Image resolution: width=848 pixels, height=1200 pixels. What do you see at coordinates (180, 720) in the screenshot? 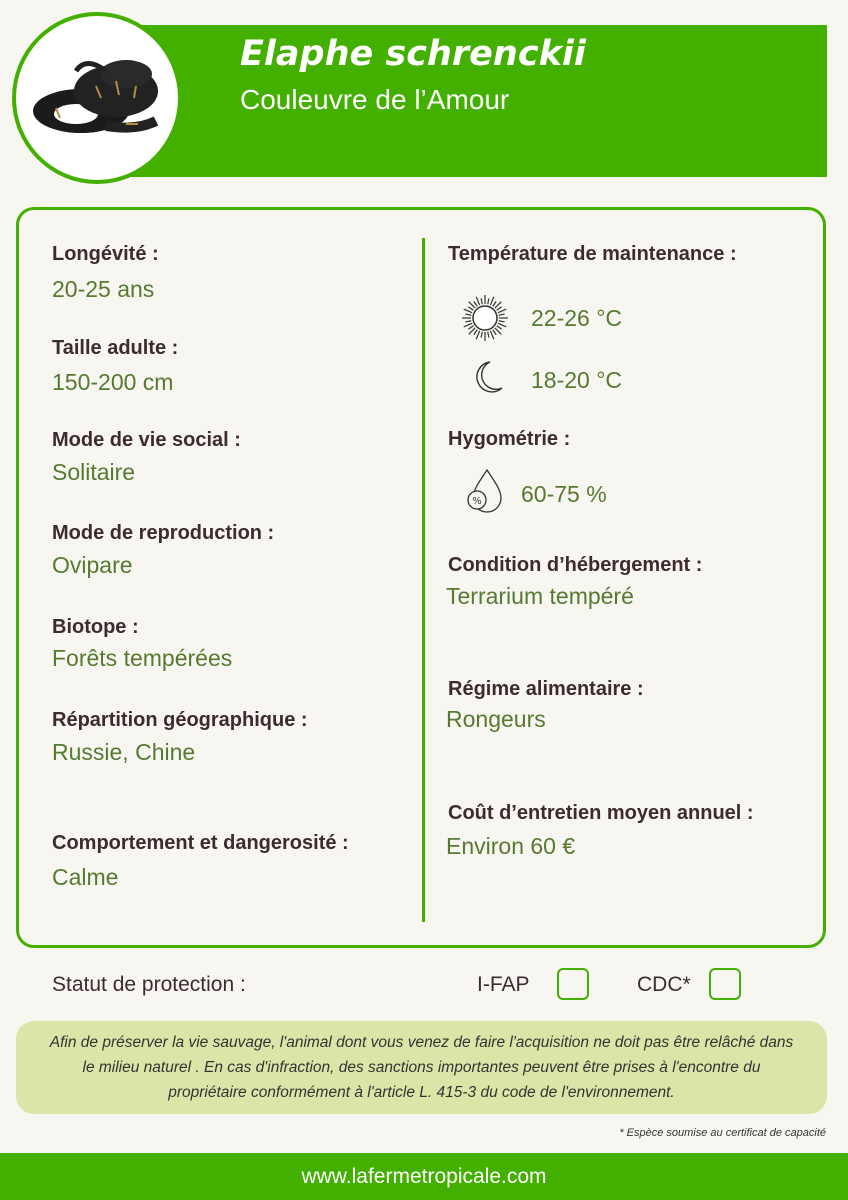
I see `distribution-label: Répartition géographique :` at bounding box center [180, 720].